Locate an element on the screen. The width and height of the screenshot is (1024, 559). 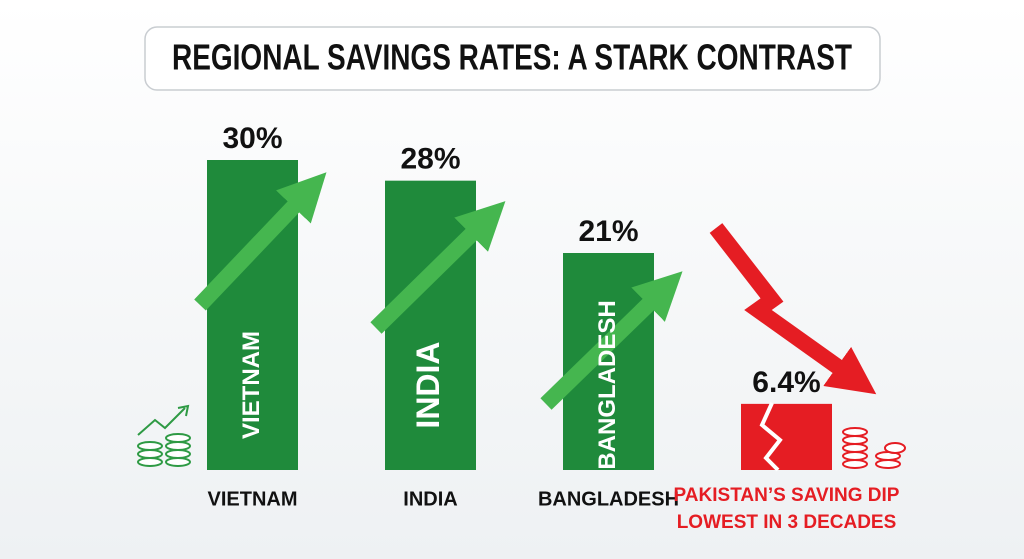
value-label: 28% is located at coordinates (430, 159).